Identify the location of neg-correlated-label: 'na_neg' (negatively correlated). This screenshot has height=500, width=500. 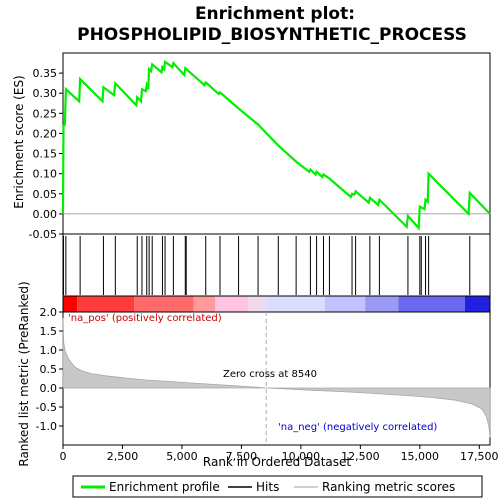
(357, 427).